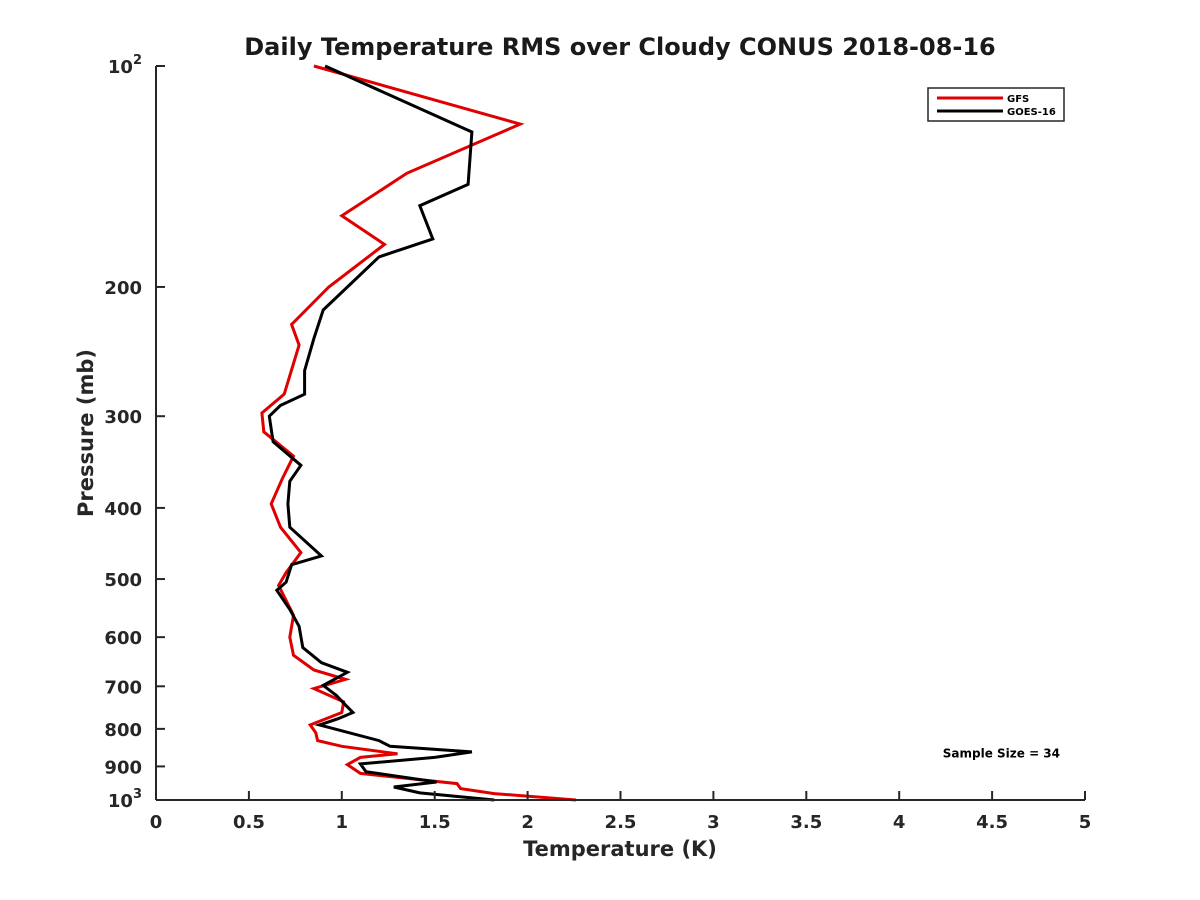 The image size is (1200, 900). Describe the element at coordinates (435, 822) in the screenshot. I see `x-tick-label: 1.5` at that location.